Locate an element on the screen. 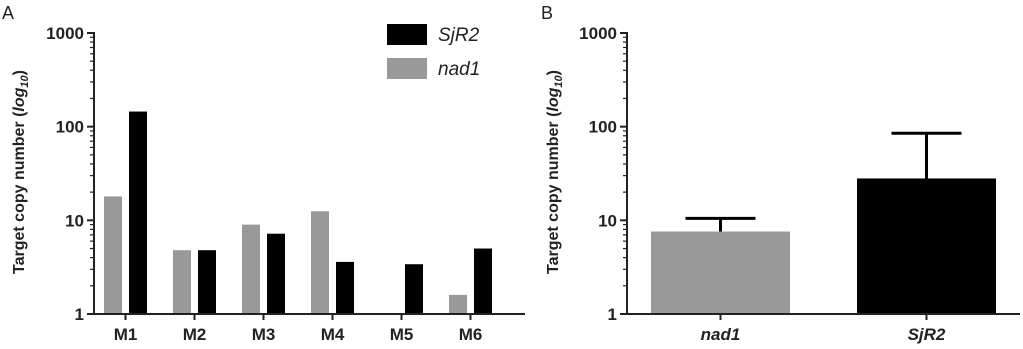 The width and height of the screenshot is (1023, 349). bar-sjr2-m6 is located at coordinates (483, 281).